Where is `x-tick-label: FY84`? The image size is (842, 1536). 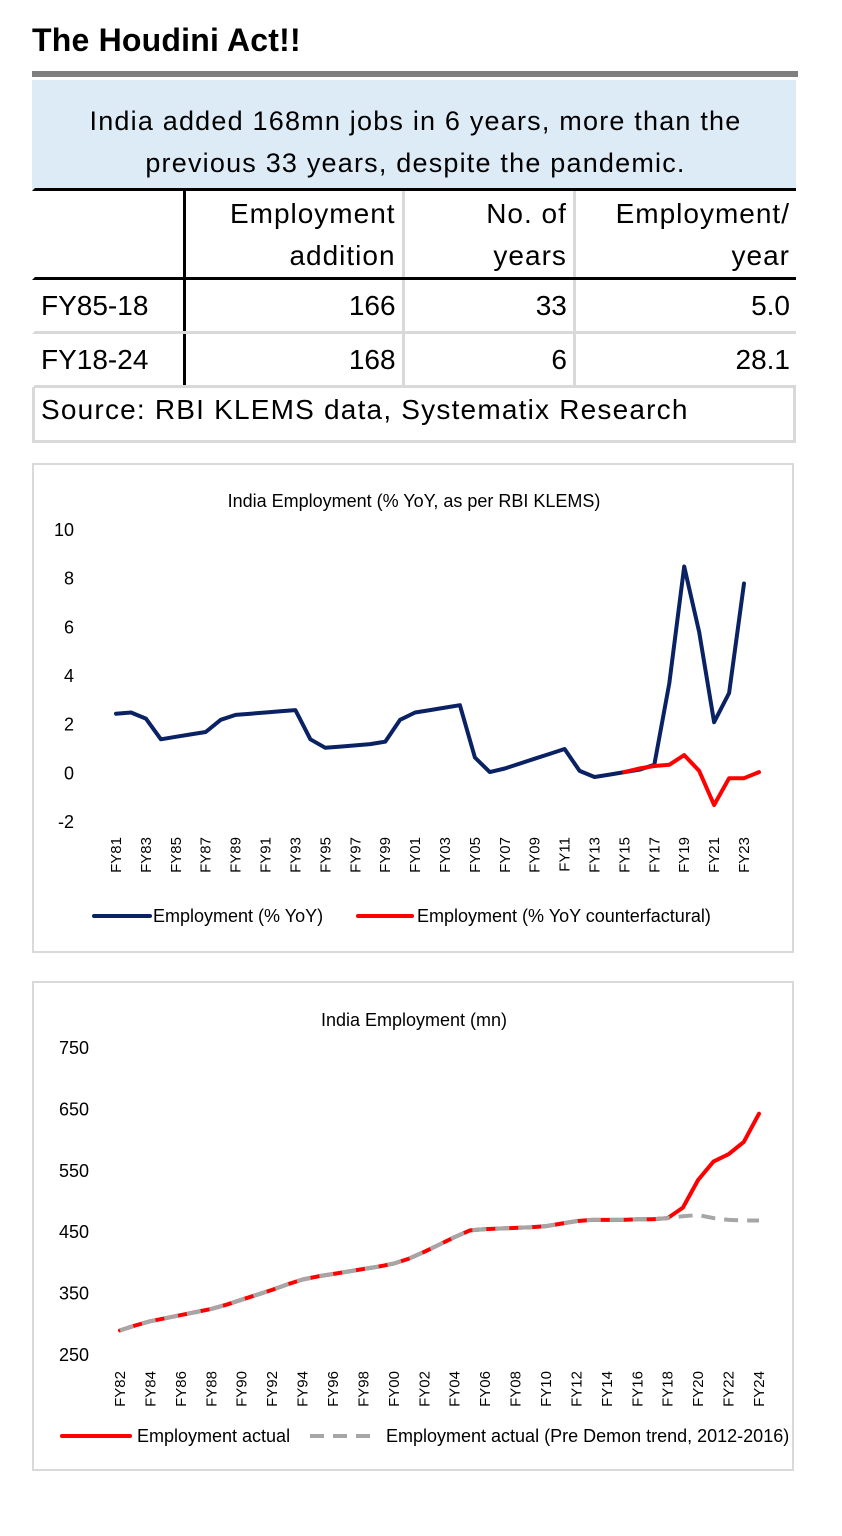
x-tick-label: FY84 is located at coordinates (150, 1389).